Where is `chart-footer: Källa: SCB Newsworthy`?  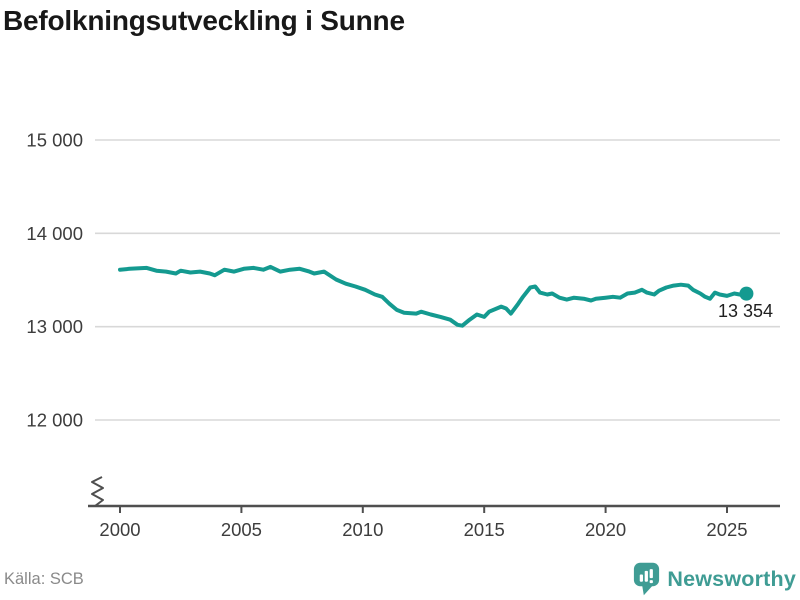
chart-footer: Källa: SCB Newsworthy is located at coordinates (400, 579).